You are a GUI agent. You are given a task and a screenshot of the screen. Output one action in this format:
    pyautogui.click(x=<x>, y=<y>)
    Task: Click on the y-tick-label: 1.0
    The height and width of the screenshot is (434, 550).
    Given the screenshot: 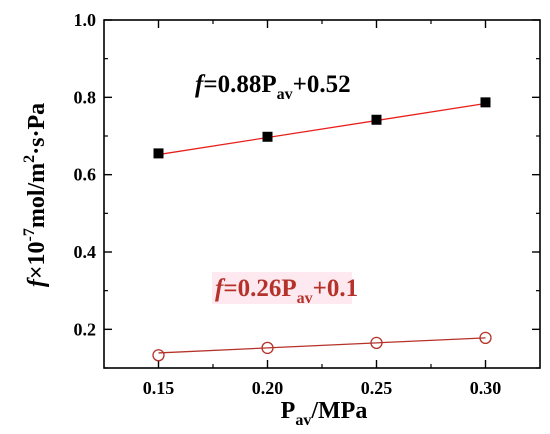 What is the action you would take?
    pyautogui.click(x=85, y=20)
    